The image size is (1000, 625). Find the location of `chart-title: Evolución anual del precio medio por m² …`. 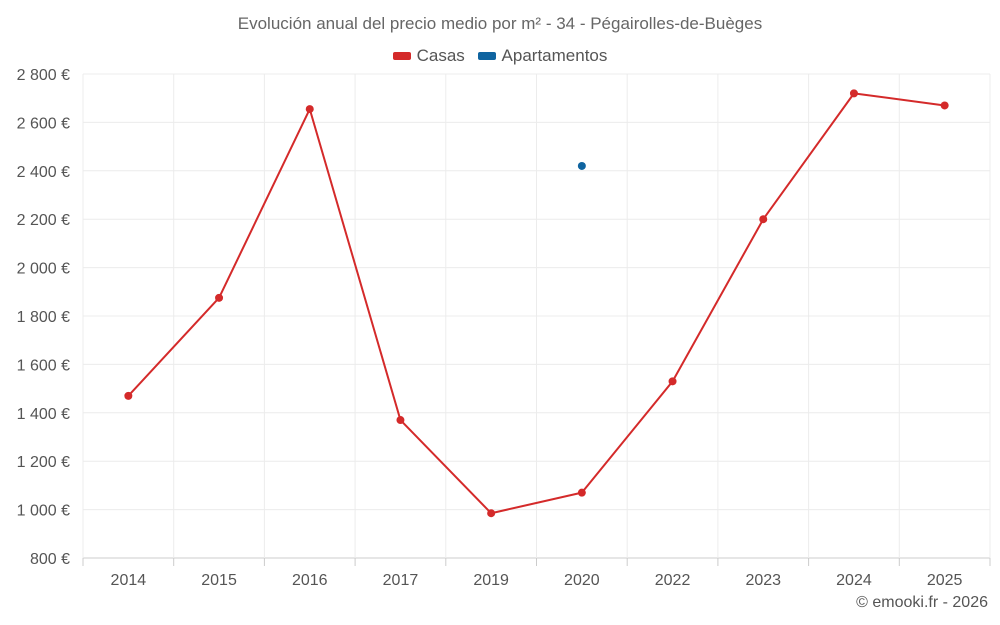

chart-title: Evolución anual del precio medio por m² … is located at coordinates (500, 23).